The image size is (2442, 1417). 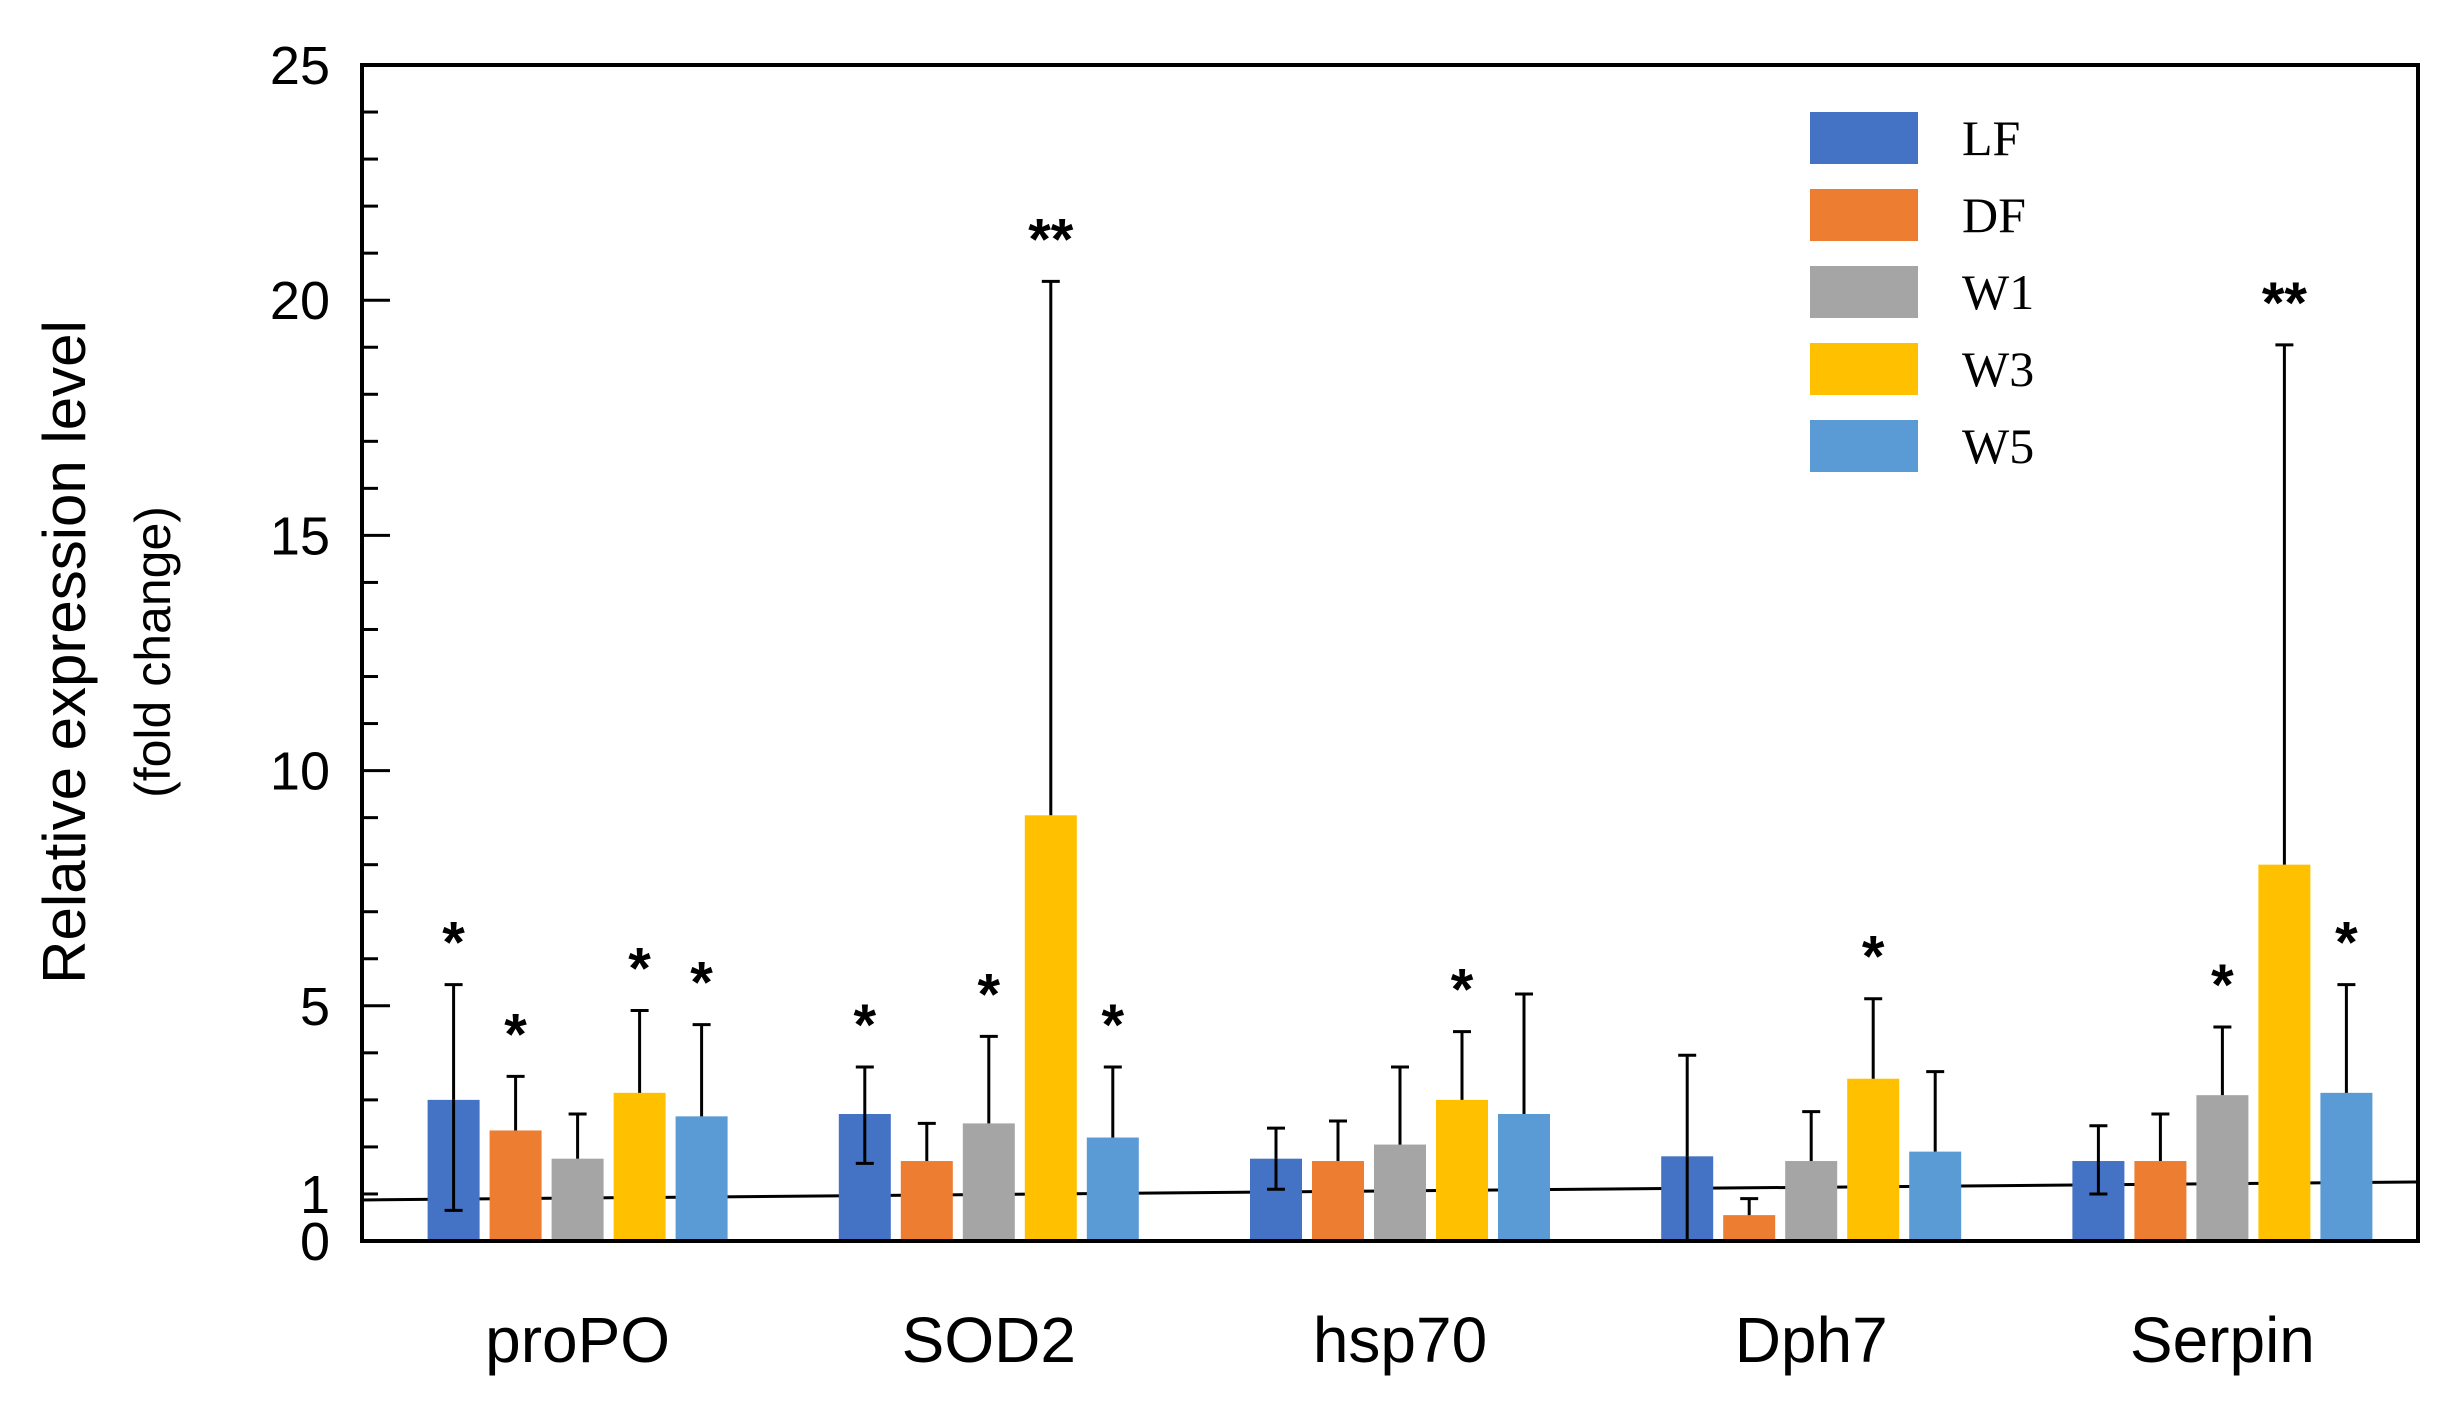 I want to click on bar-W1-Serpin, so click(x=2222, y=1168).